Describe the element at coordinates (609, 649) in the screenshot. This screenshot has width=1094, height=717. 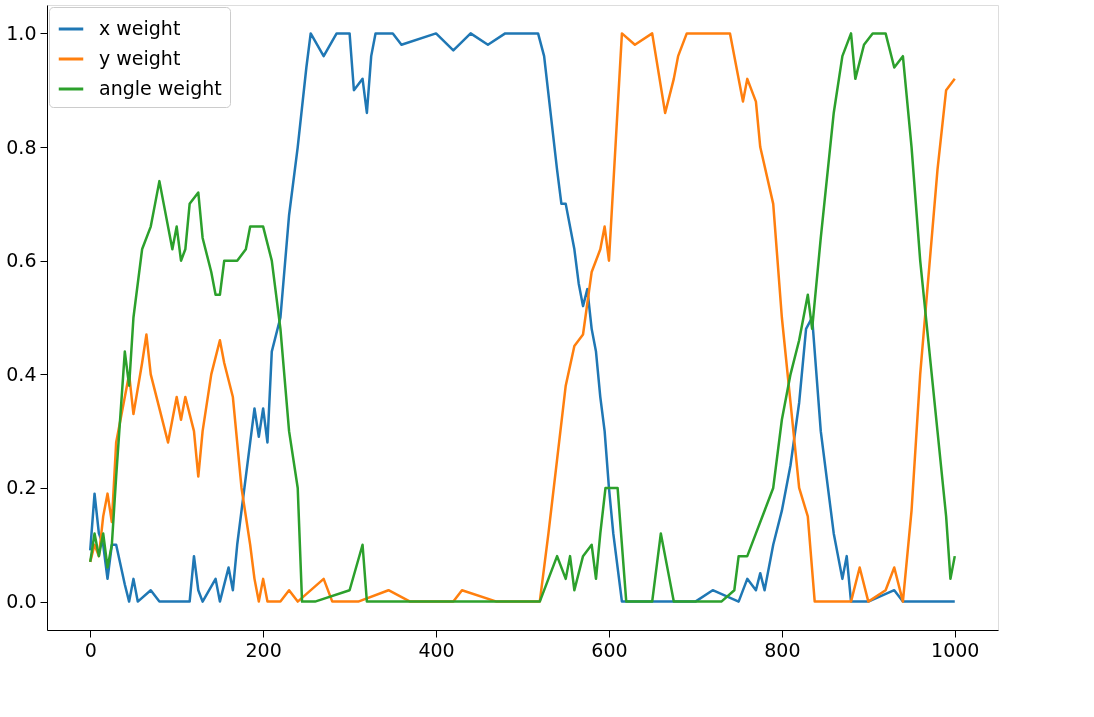
I see `x-tick-label: 600` at that location.